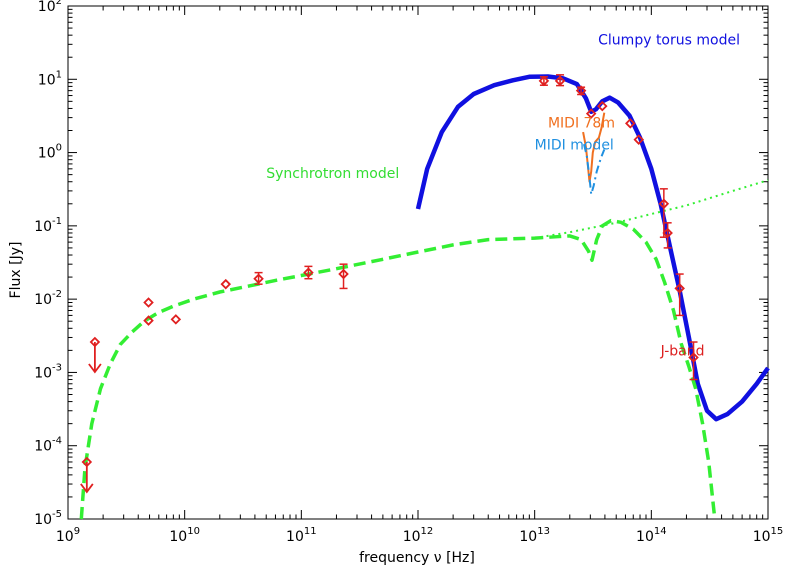  What do you see at coordinates (184, 535) in the screenshot?
I see `x-tick-label: 1010` at bounding box center [184, 535].